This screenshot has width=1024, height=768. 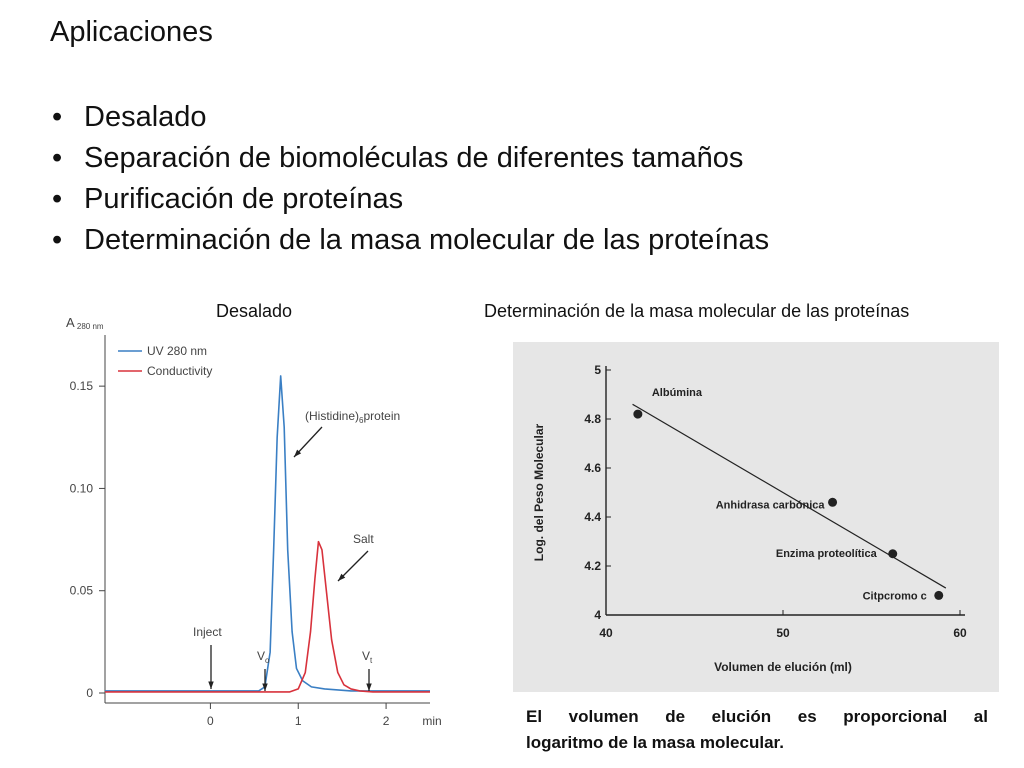 I want to click on y-tick-label: 0.10, so click(x=82, y=488).